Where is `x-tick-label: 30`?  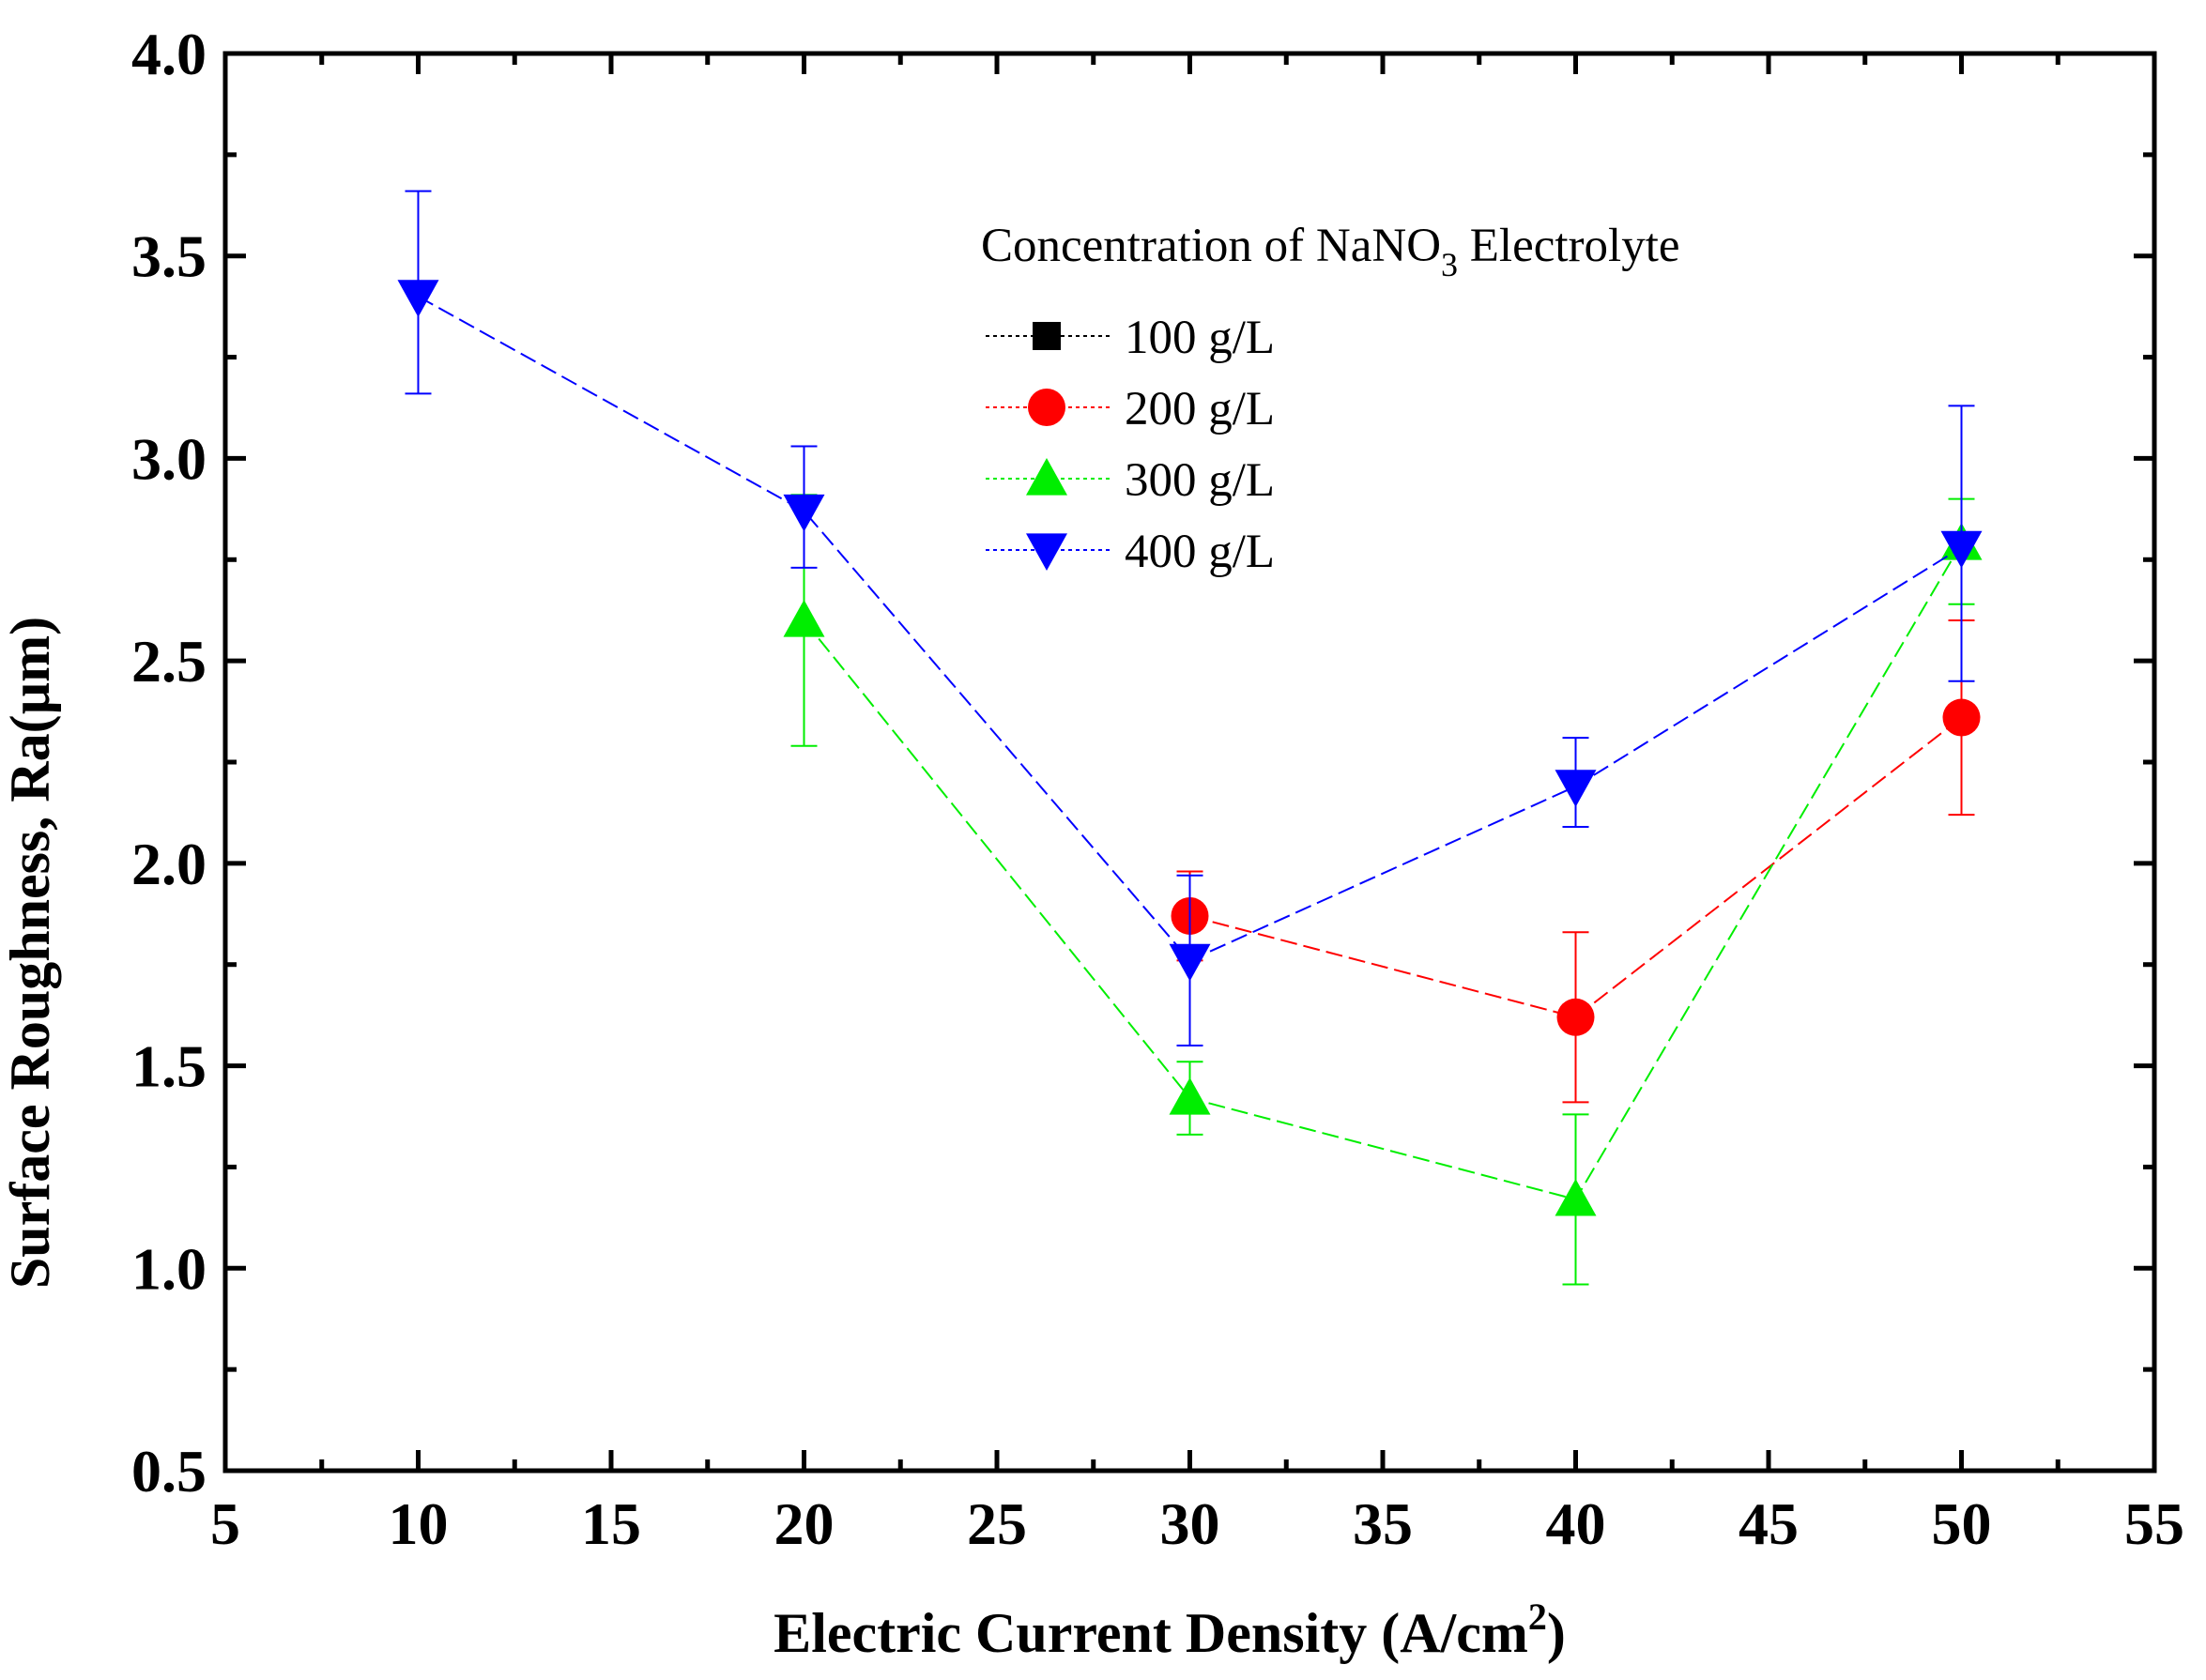 x-tick-label: 30 is located at coordinates (1190, 1523).